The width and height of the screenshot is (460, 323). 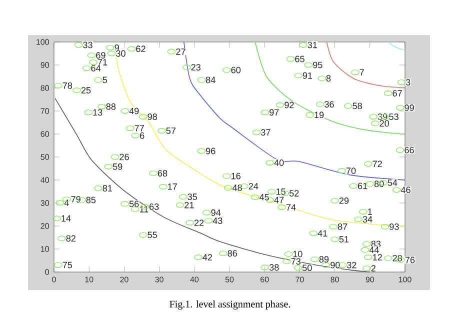 I want to click on annotation: 19, so click(x=319, y=115).